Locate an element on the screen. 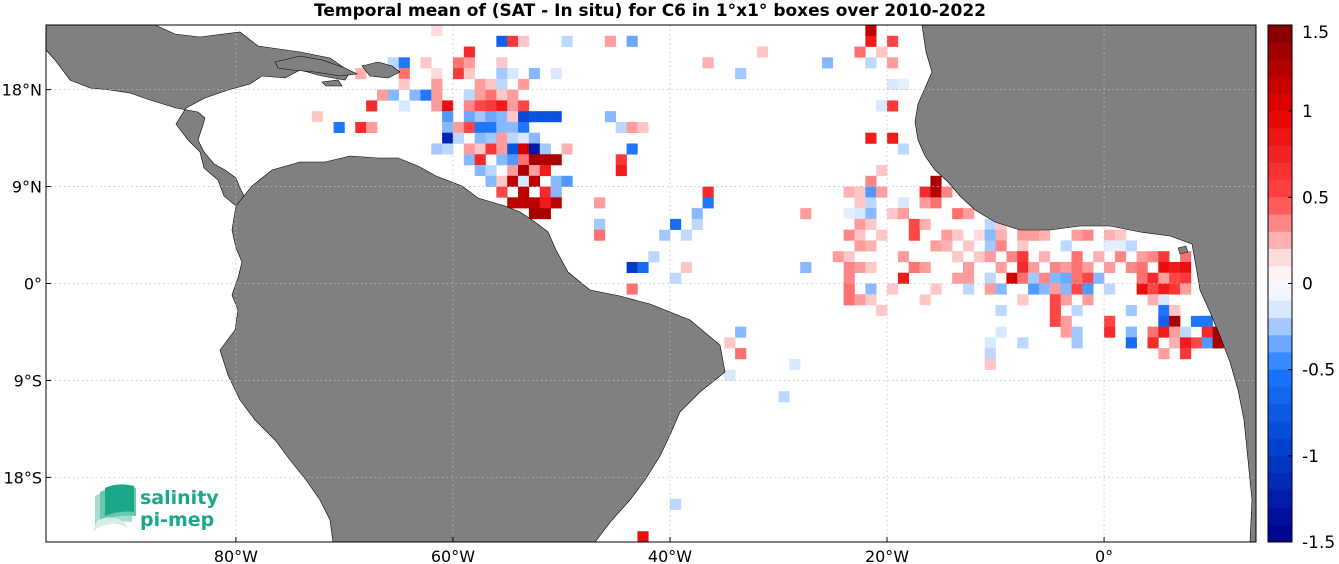 The image size is (1339, 564). x-axis: 80°W 60°W 40°W 20°W 0° is located at coordinates (663, 550).